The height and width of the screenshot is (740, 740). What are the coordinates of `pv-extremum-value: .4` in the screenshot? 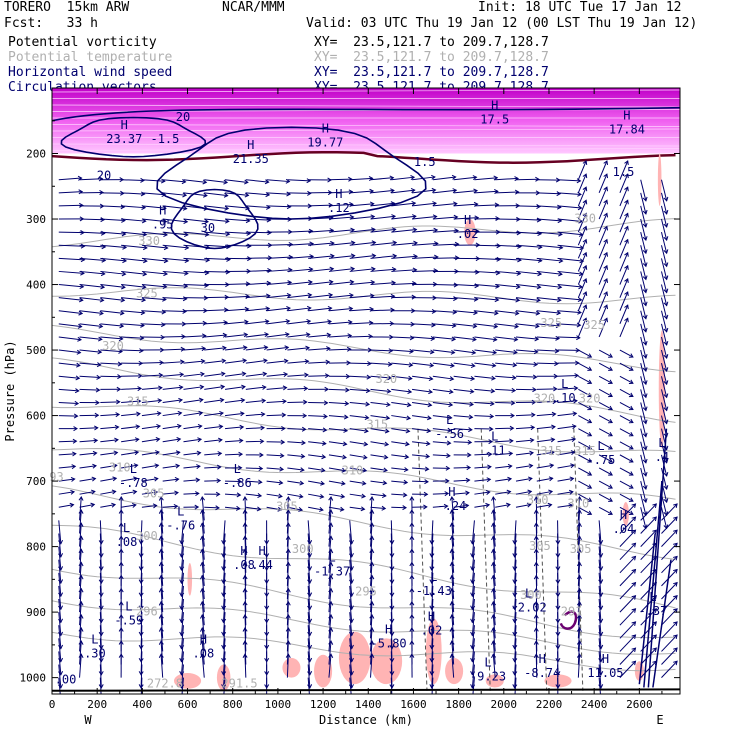 It's located at (662, 457).